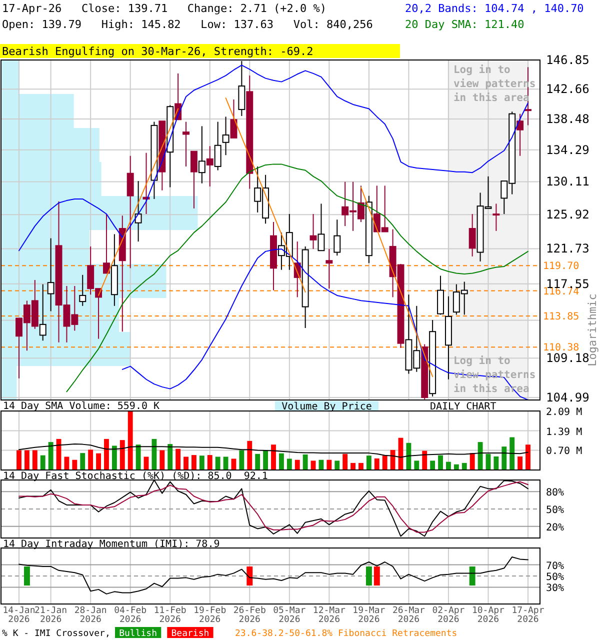 The width and height of the screenshot is (600, 640). What do you see at coordinates (568, 397) in the screenshot?
I see `y-tick-label: 104.99` at bounding box center [568, 397].